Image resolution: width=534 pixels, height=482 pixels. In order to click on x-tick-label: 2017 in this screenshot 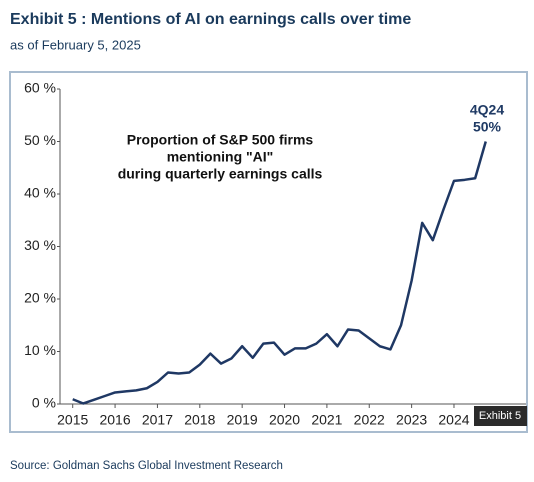, I will do `click(157, 420)`.